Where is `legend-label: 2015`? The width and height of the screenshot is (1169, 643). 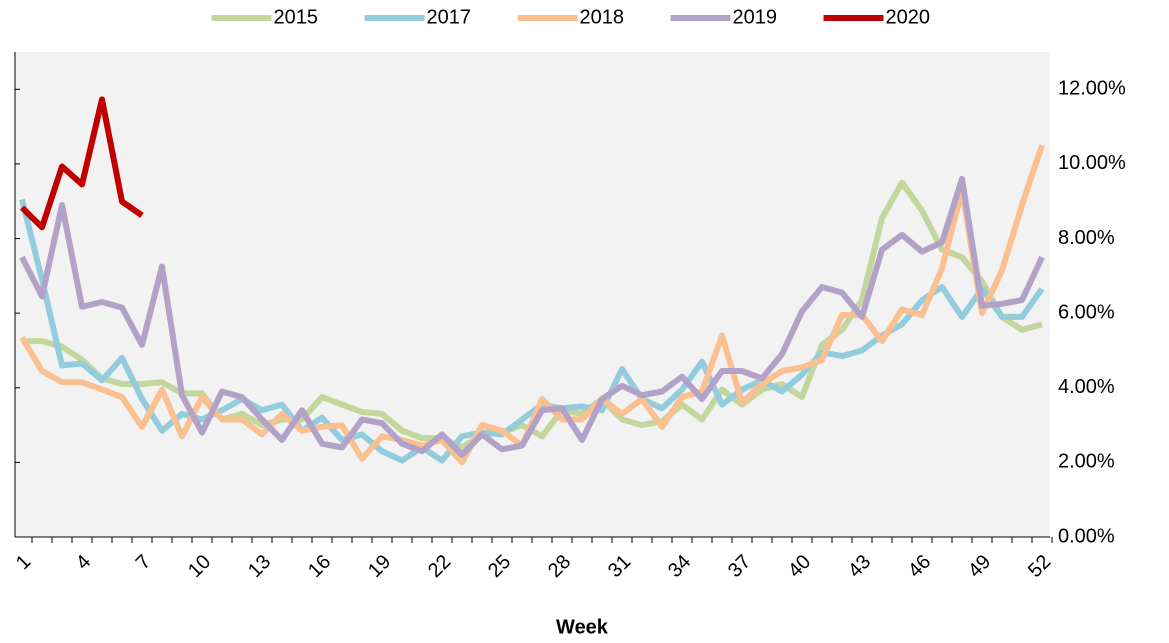 legend-label: 2015 is located at coordinates (296, 17).